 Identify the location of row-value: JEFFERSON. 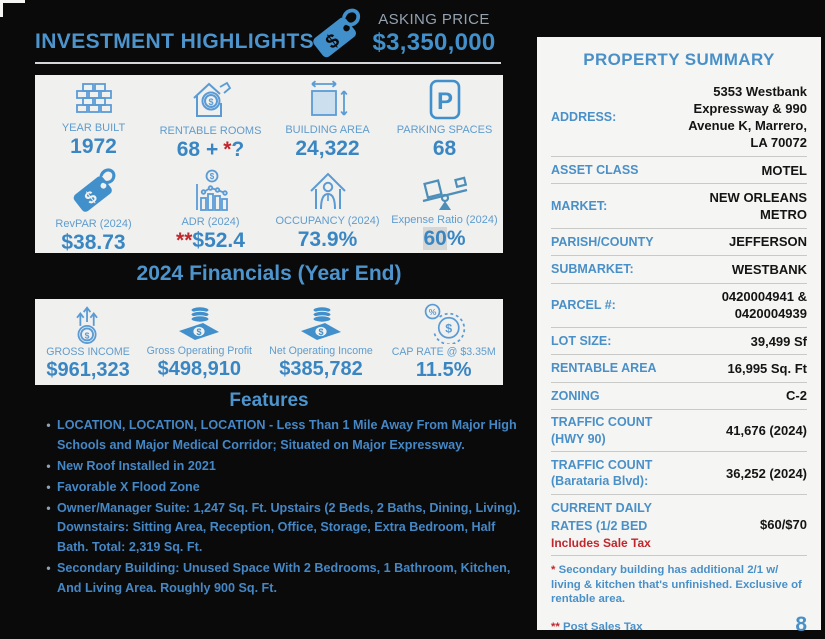
(767, 242).